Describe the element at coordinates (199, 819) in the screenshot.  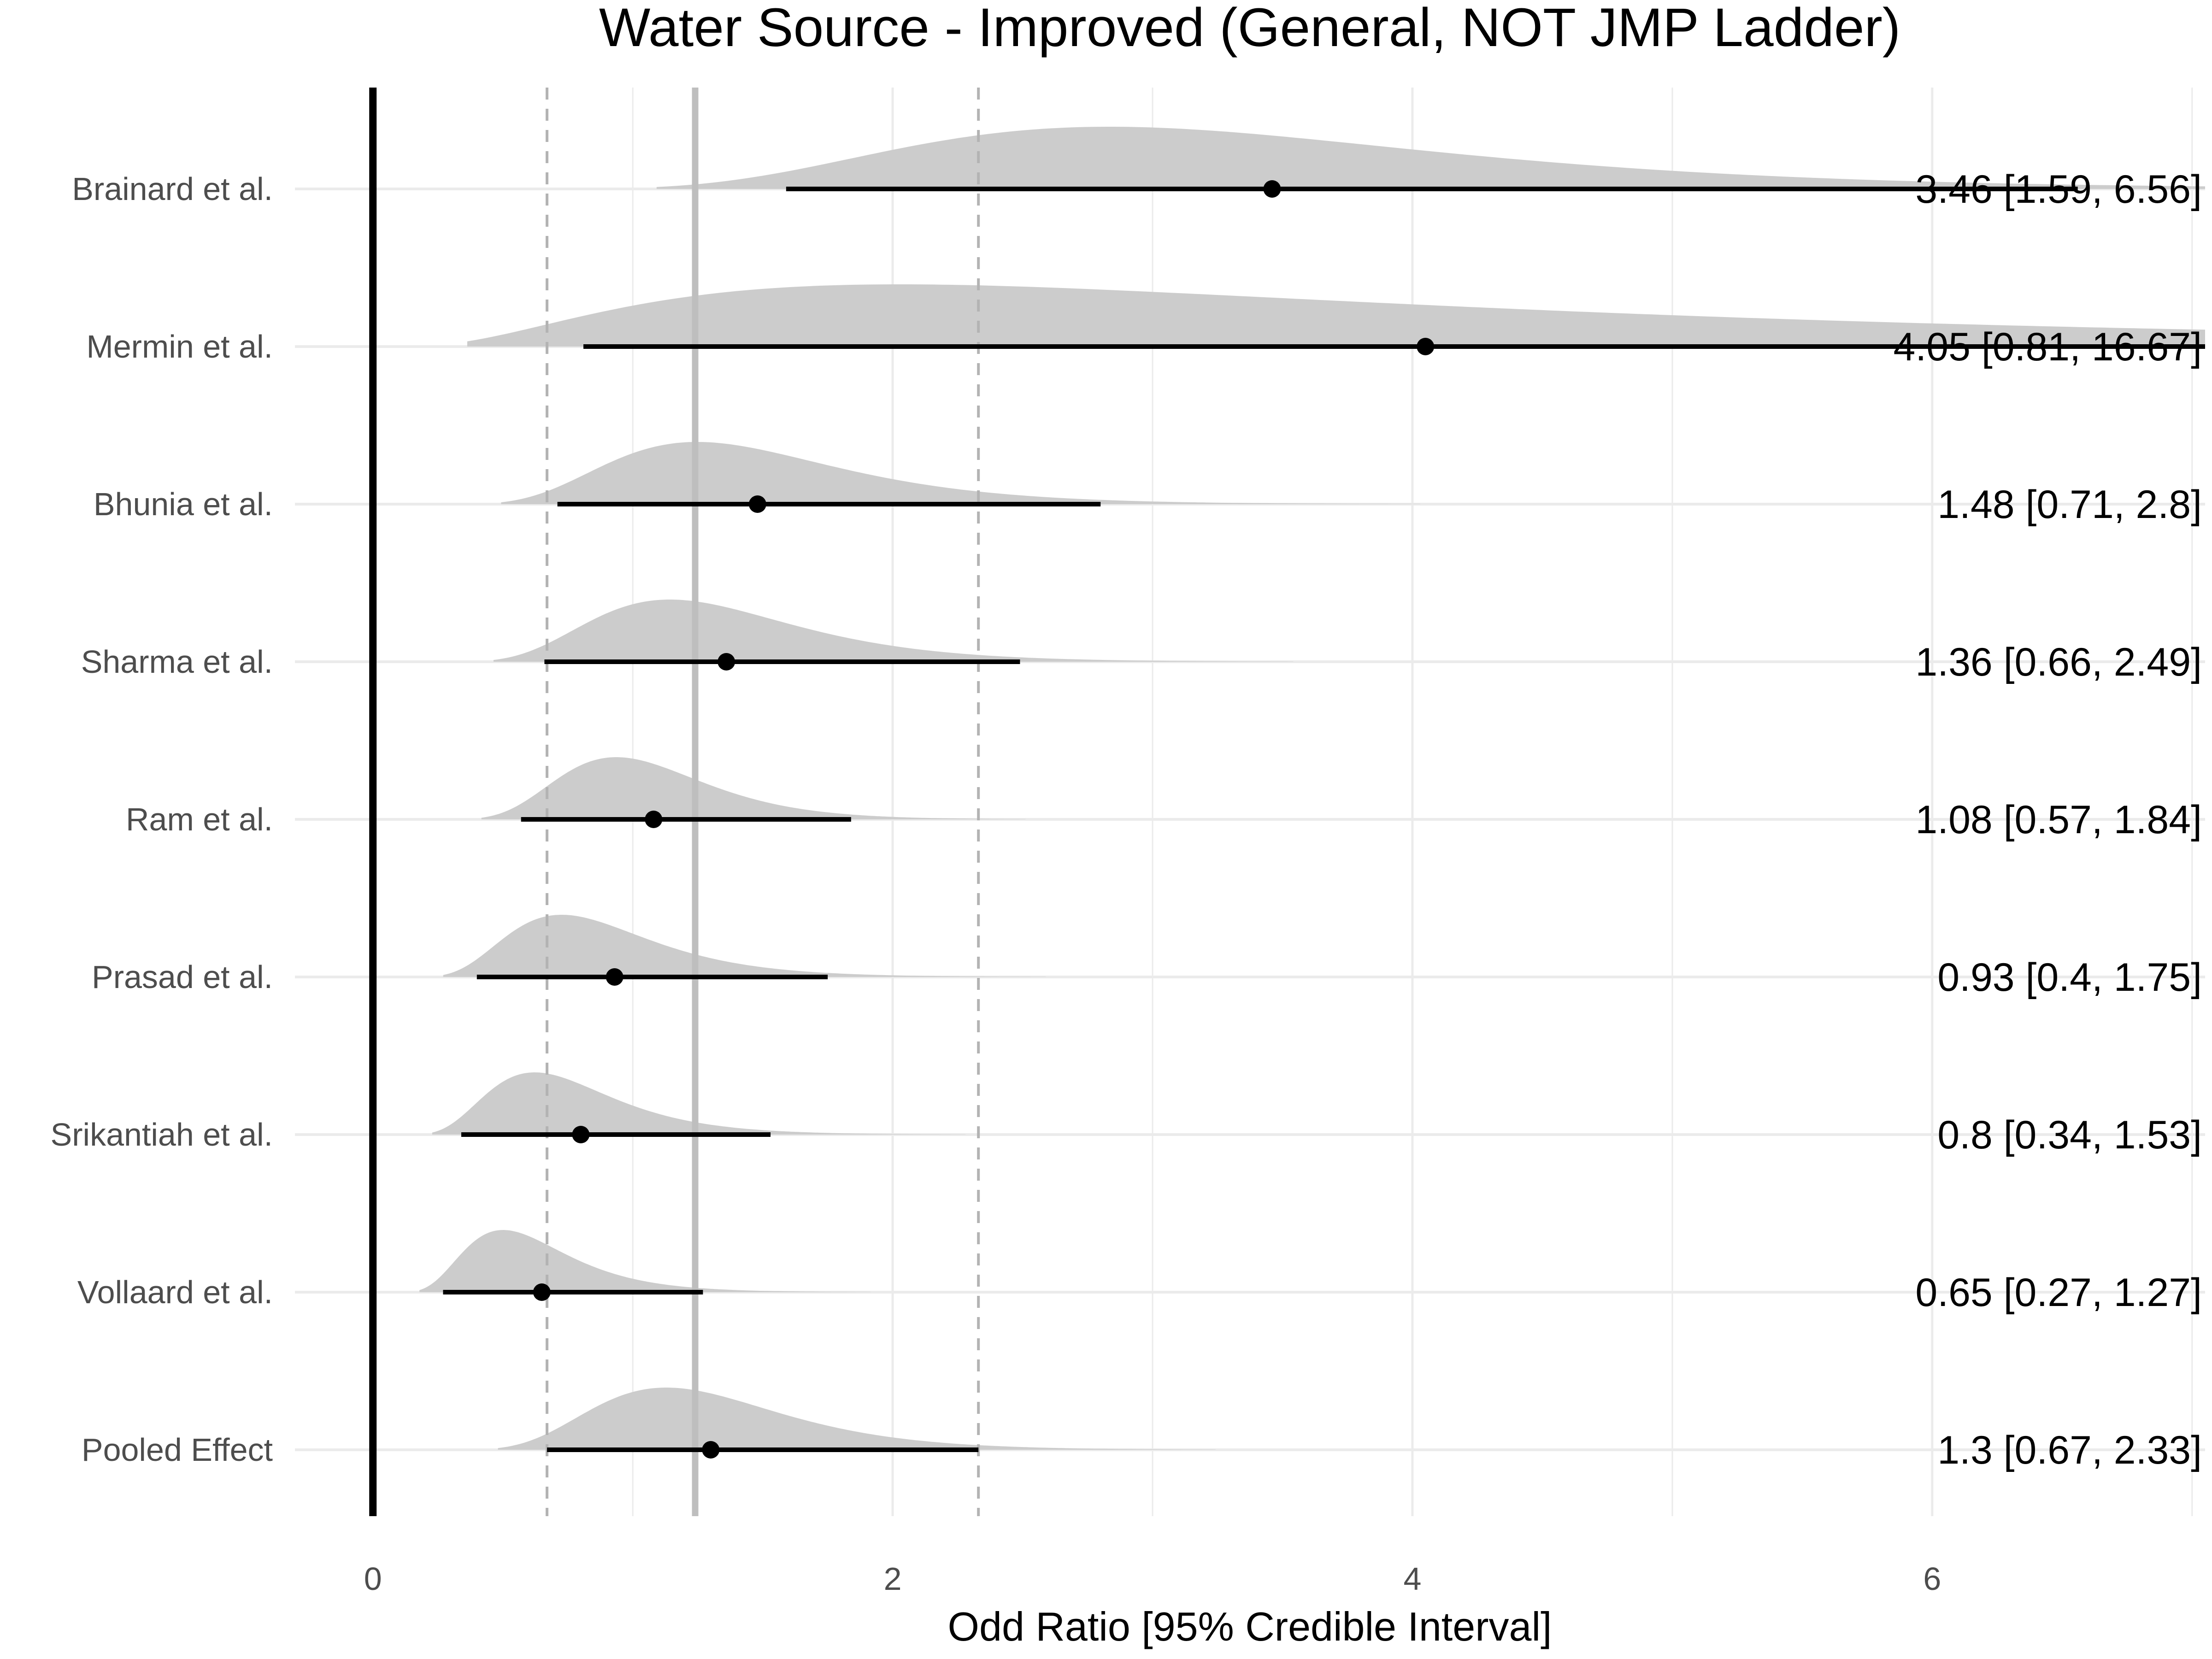
I see `study-label: Ram et al.` at that location.